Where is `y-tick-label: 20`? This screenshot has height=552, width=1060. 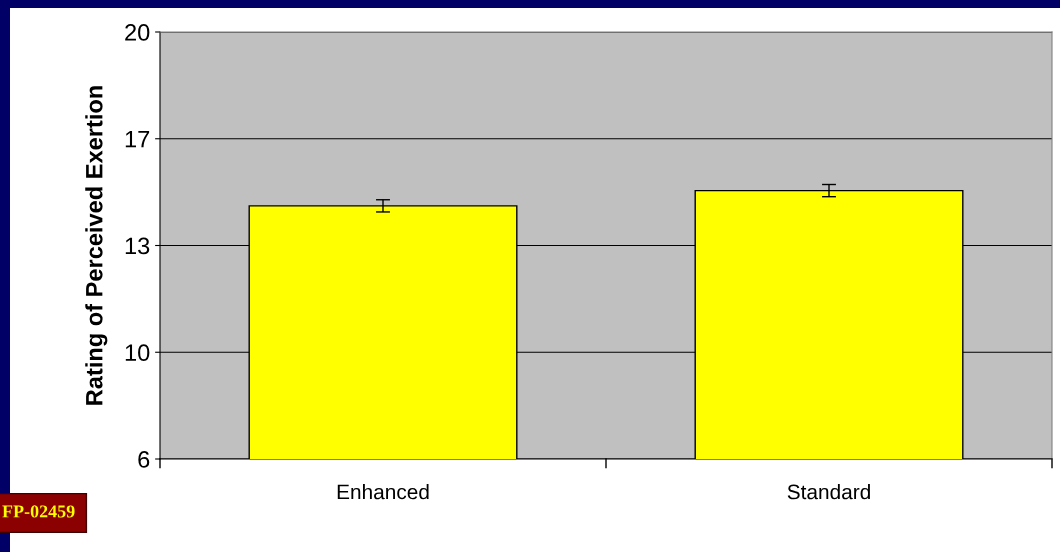
y-tick-label: 20 is located at coordinates (137, 32).